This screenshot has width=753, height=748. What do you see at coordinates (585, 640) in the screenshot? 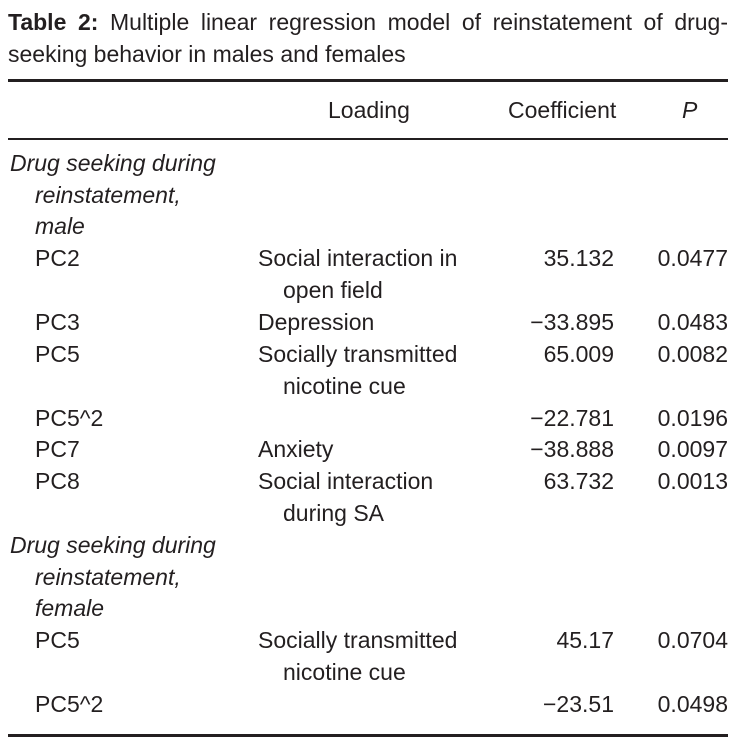
I see `row-coefficient: 45.17` at bounding box center [585, 640].